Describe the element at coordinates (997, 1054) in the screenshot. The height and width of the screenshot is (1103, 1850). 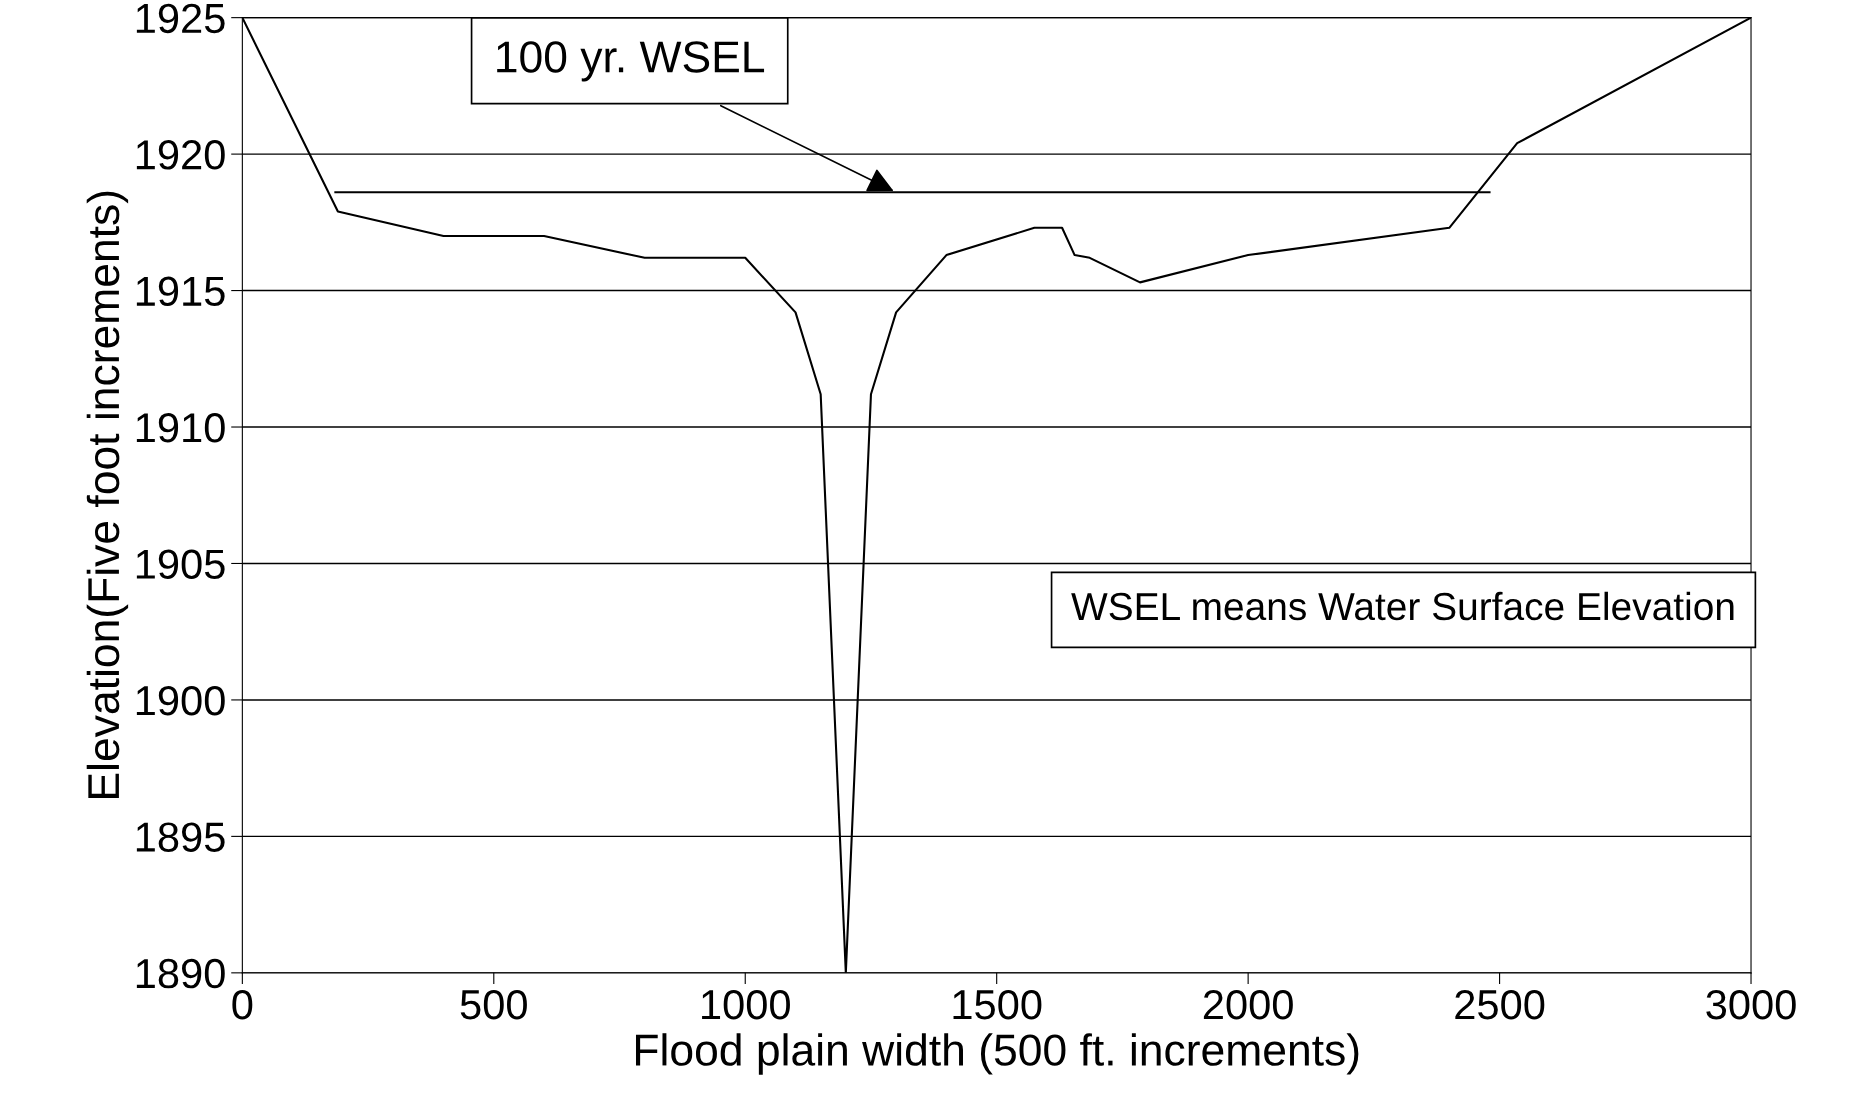
I see `x-axis-title: Flood plain width (500 ft. increments)` at that location.